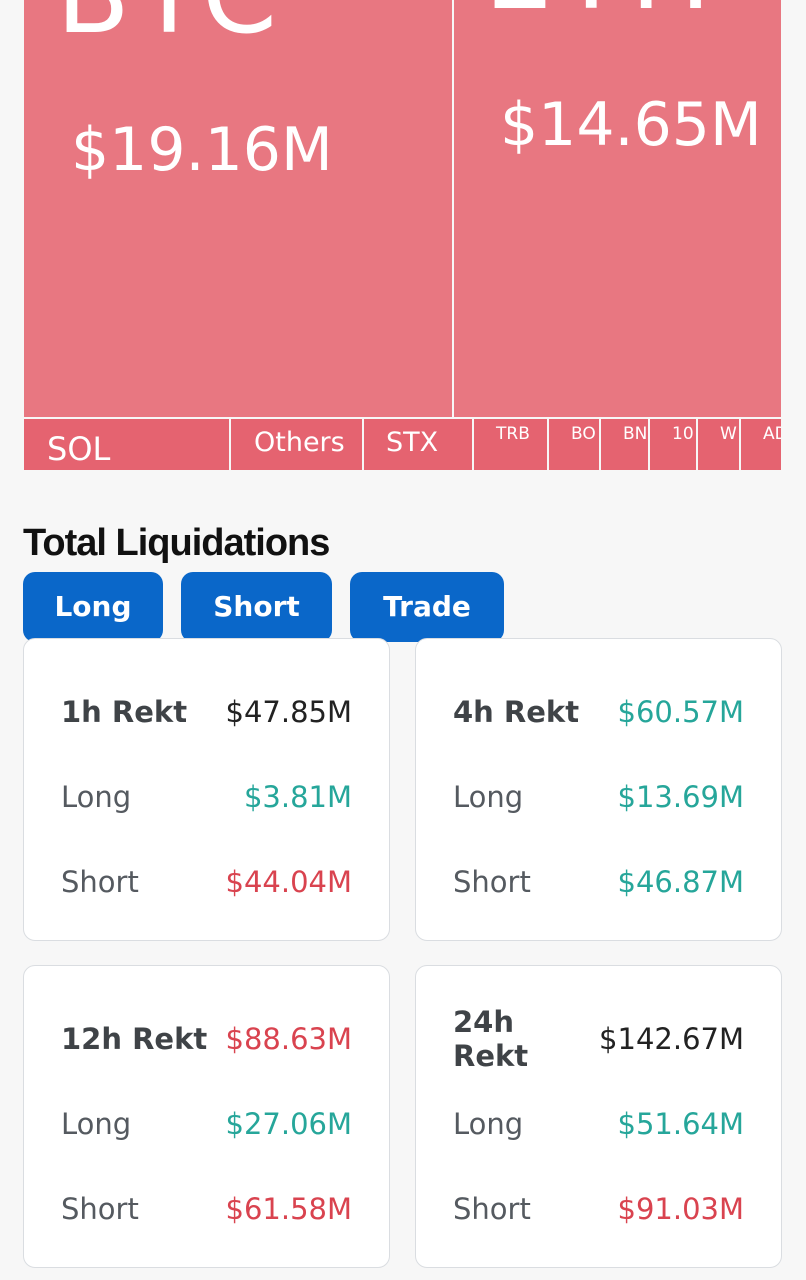 The height and width of the screenshot is (1280, 806). I want to click on card-row-short: Short $46.87M, so click(598, 882).